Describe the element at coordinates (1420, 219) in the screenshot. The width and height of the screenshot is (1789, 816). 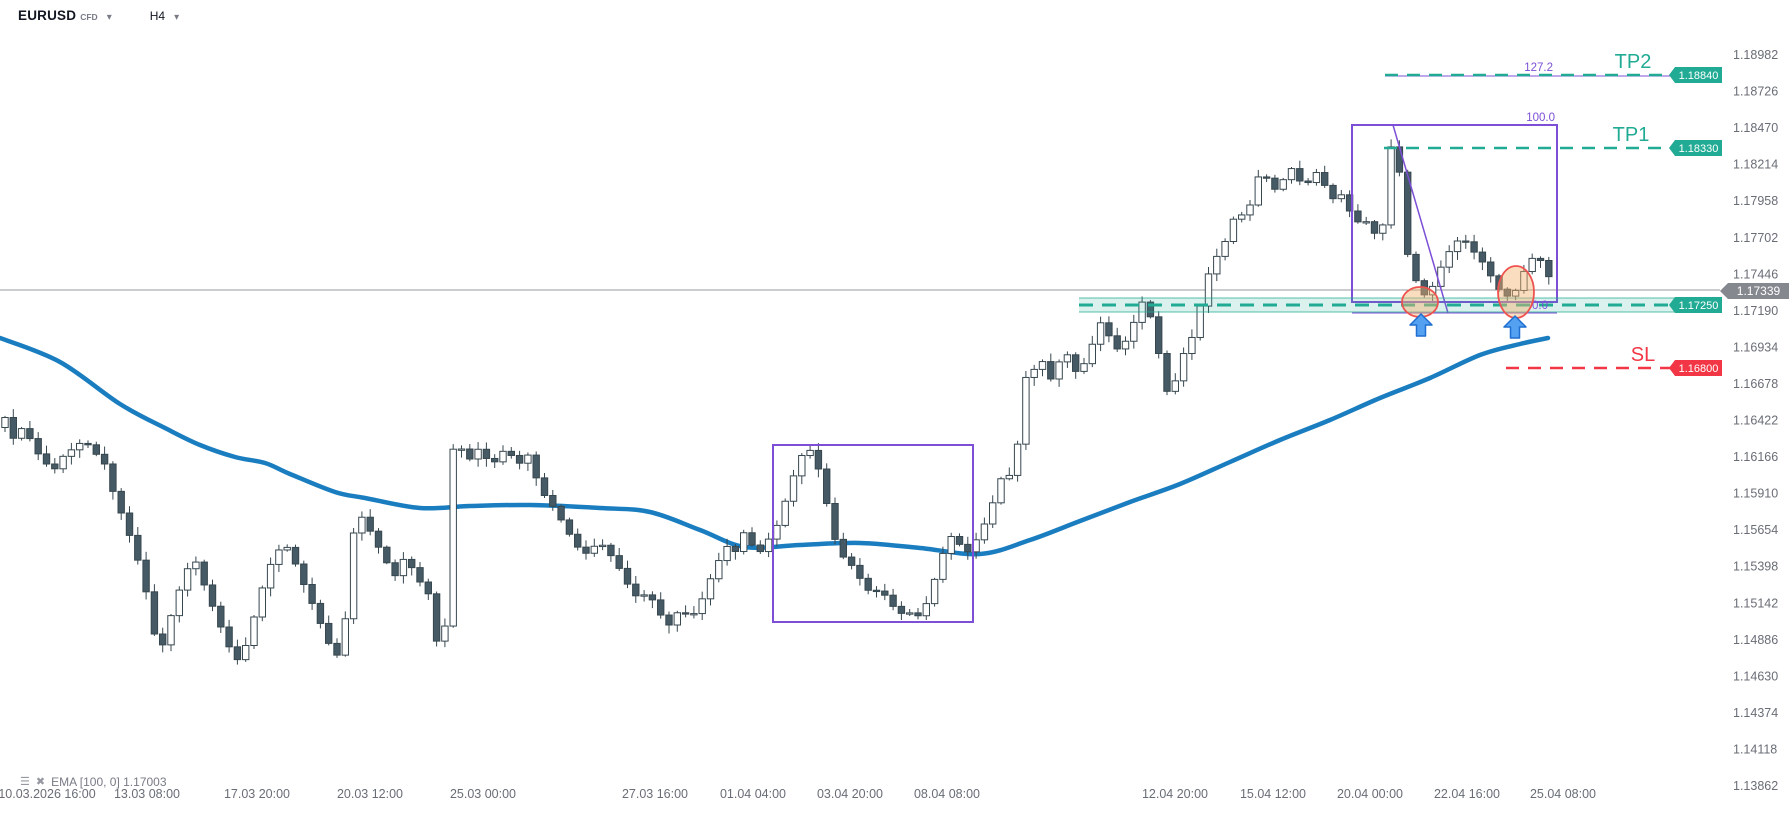
I see `trendline` at that location.